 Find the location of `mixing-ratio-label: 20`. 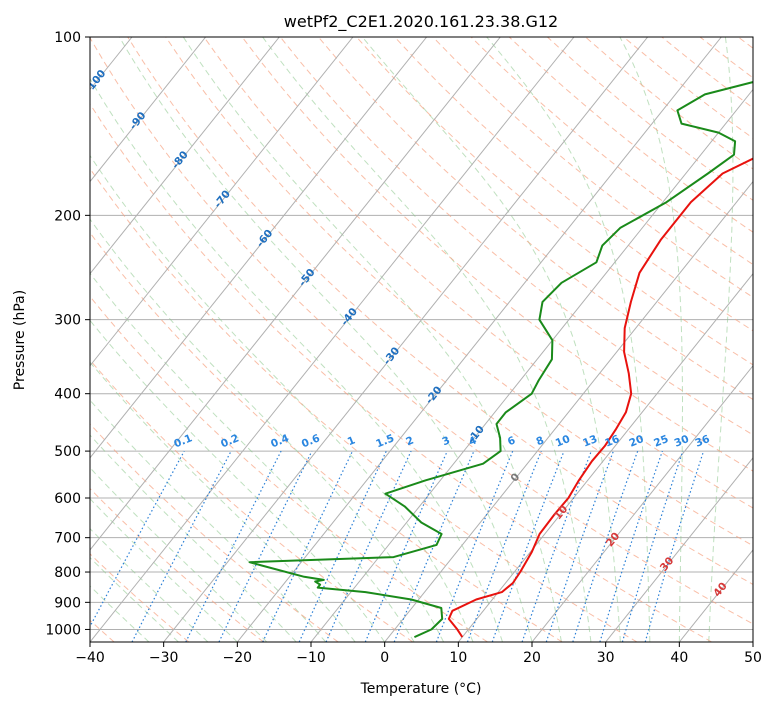

mixing-ratio-label: 20 is located at coordinates (637, 441).